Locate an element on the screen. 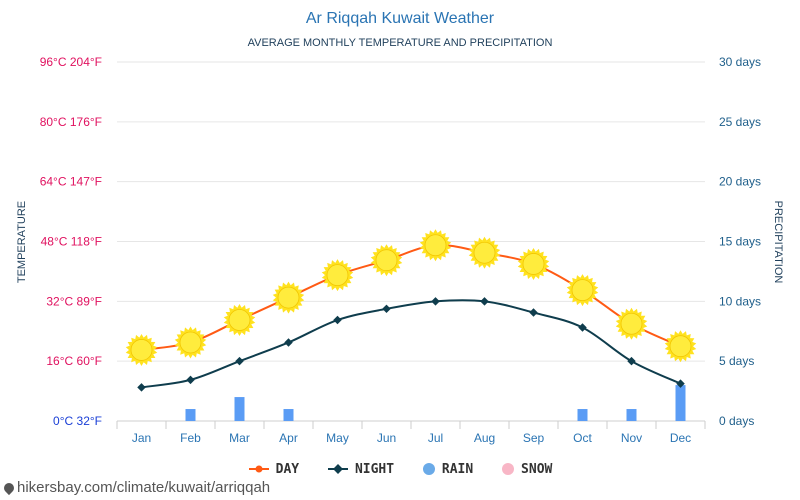  legend-item-night: NIGHT is located at coordinates (360, 469).